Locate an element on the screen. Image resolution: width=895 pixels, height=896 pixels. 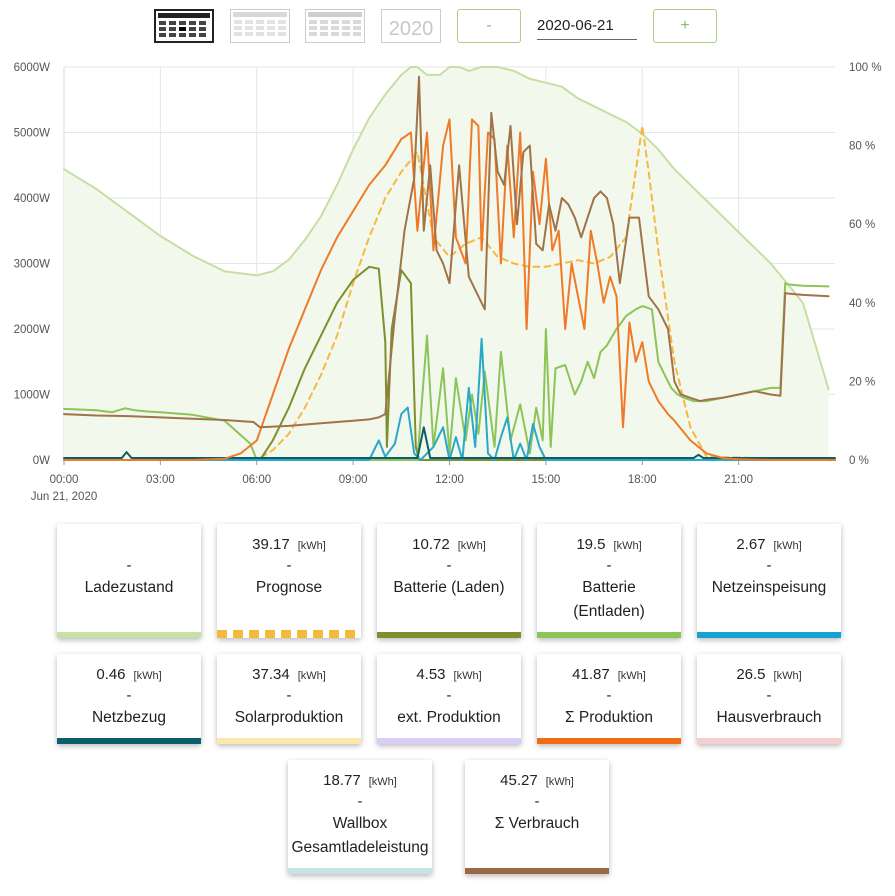
summary-card: 4.53 [kWh] - ext. Produktion is located at coordinates (449, 699).